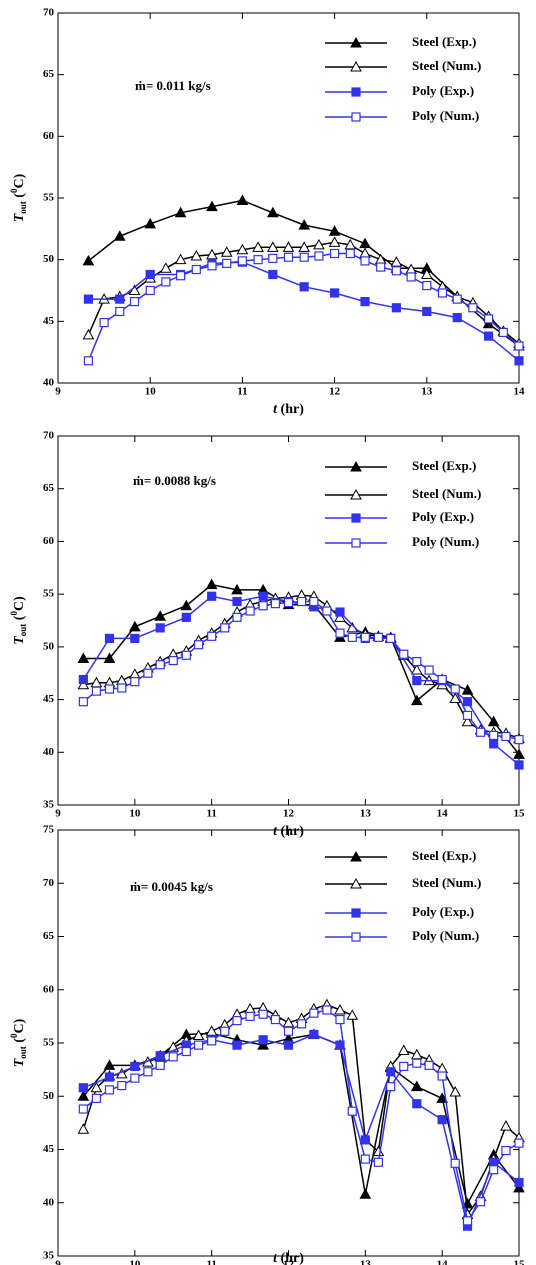 The height and width of the screenshot is (1265, 536). Describe the element at coordinates (335, 392) in the screenshot. I see `x-tick-label: 12` at that location.